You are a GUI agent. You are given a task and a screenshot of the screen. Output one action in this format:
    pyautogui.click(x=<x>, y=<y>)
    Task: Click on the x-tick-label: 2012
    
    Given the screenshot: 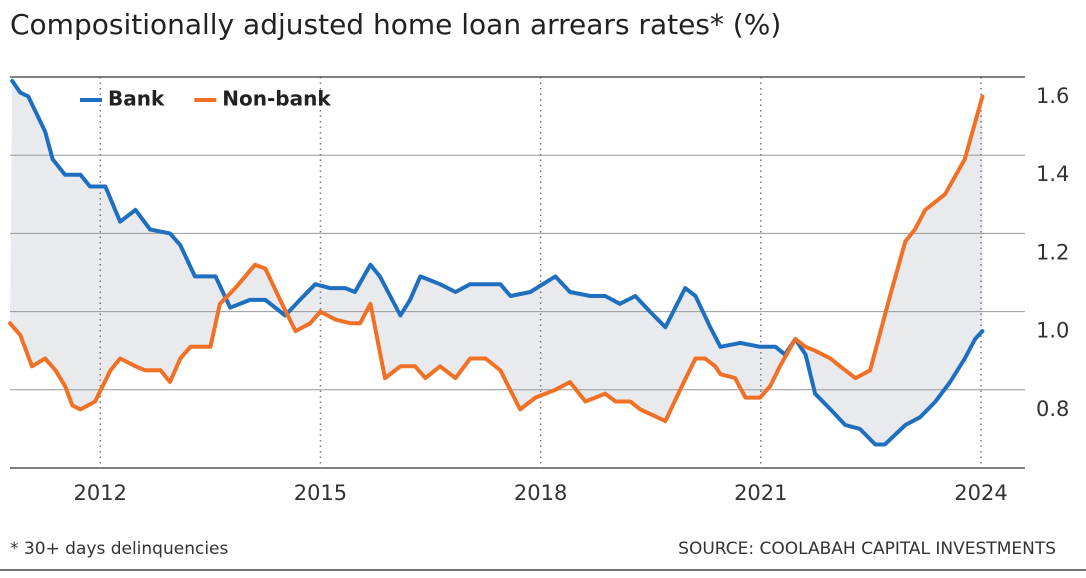 What is the action you would take?
    pyautogui.click(x=100, y=493)
    